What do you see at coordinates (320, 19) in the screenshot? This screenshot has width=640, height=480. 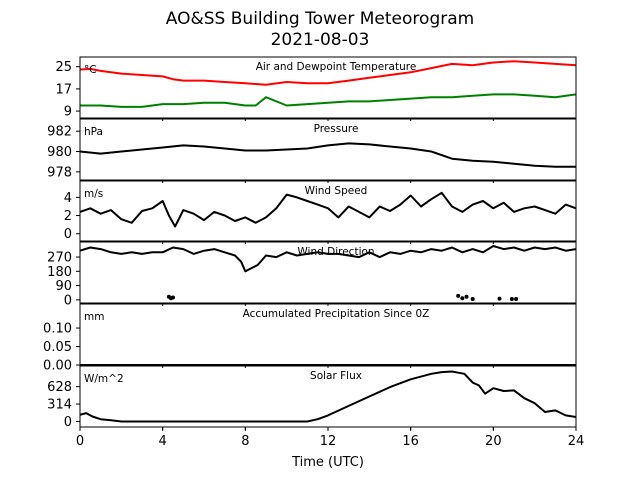 I see `figure-title: AO&SS Building Tower Meteorogram` at bounding box center [320, 19].